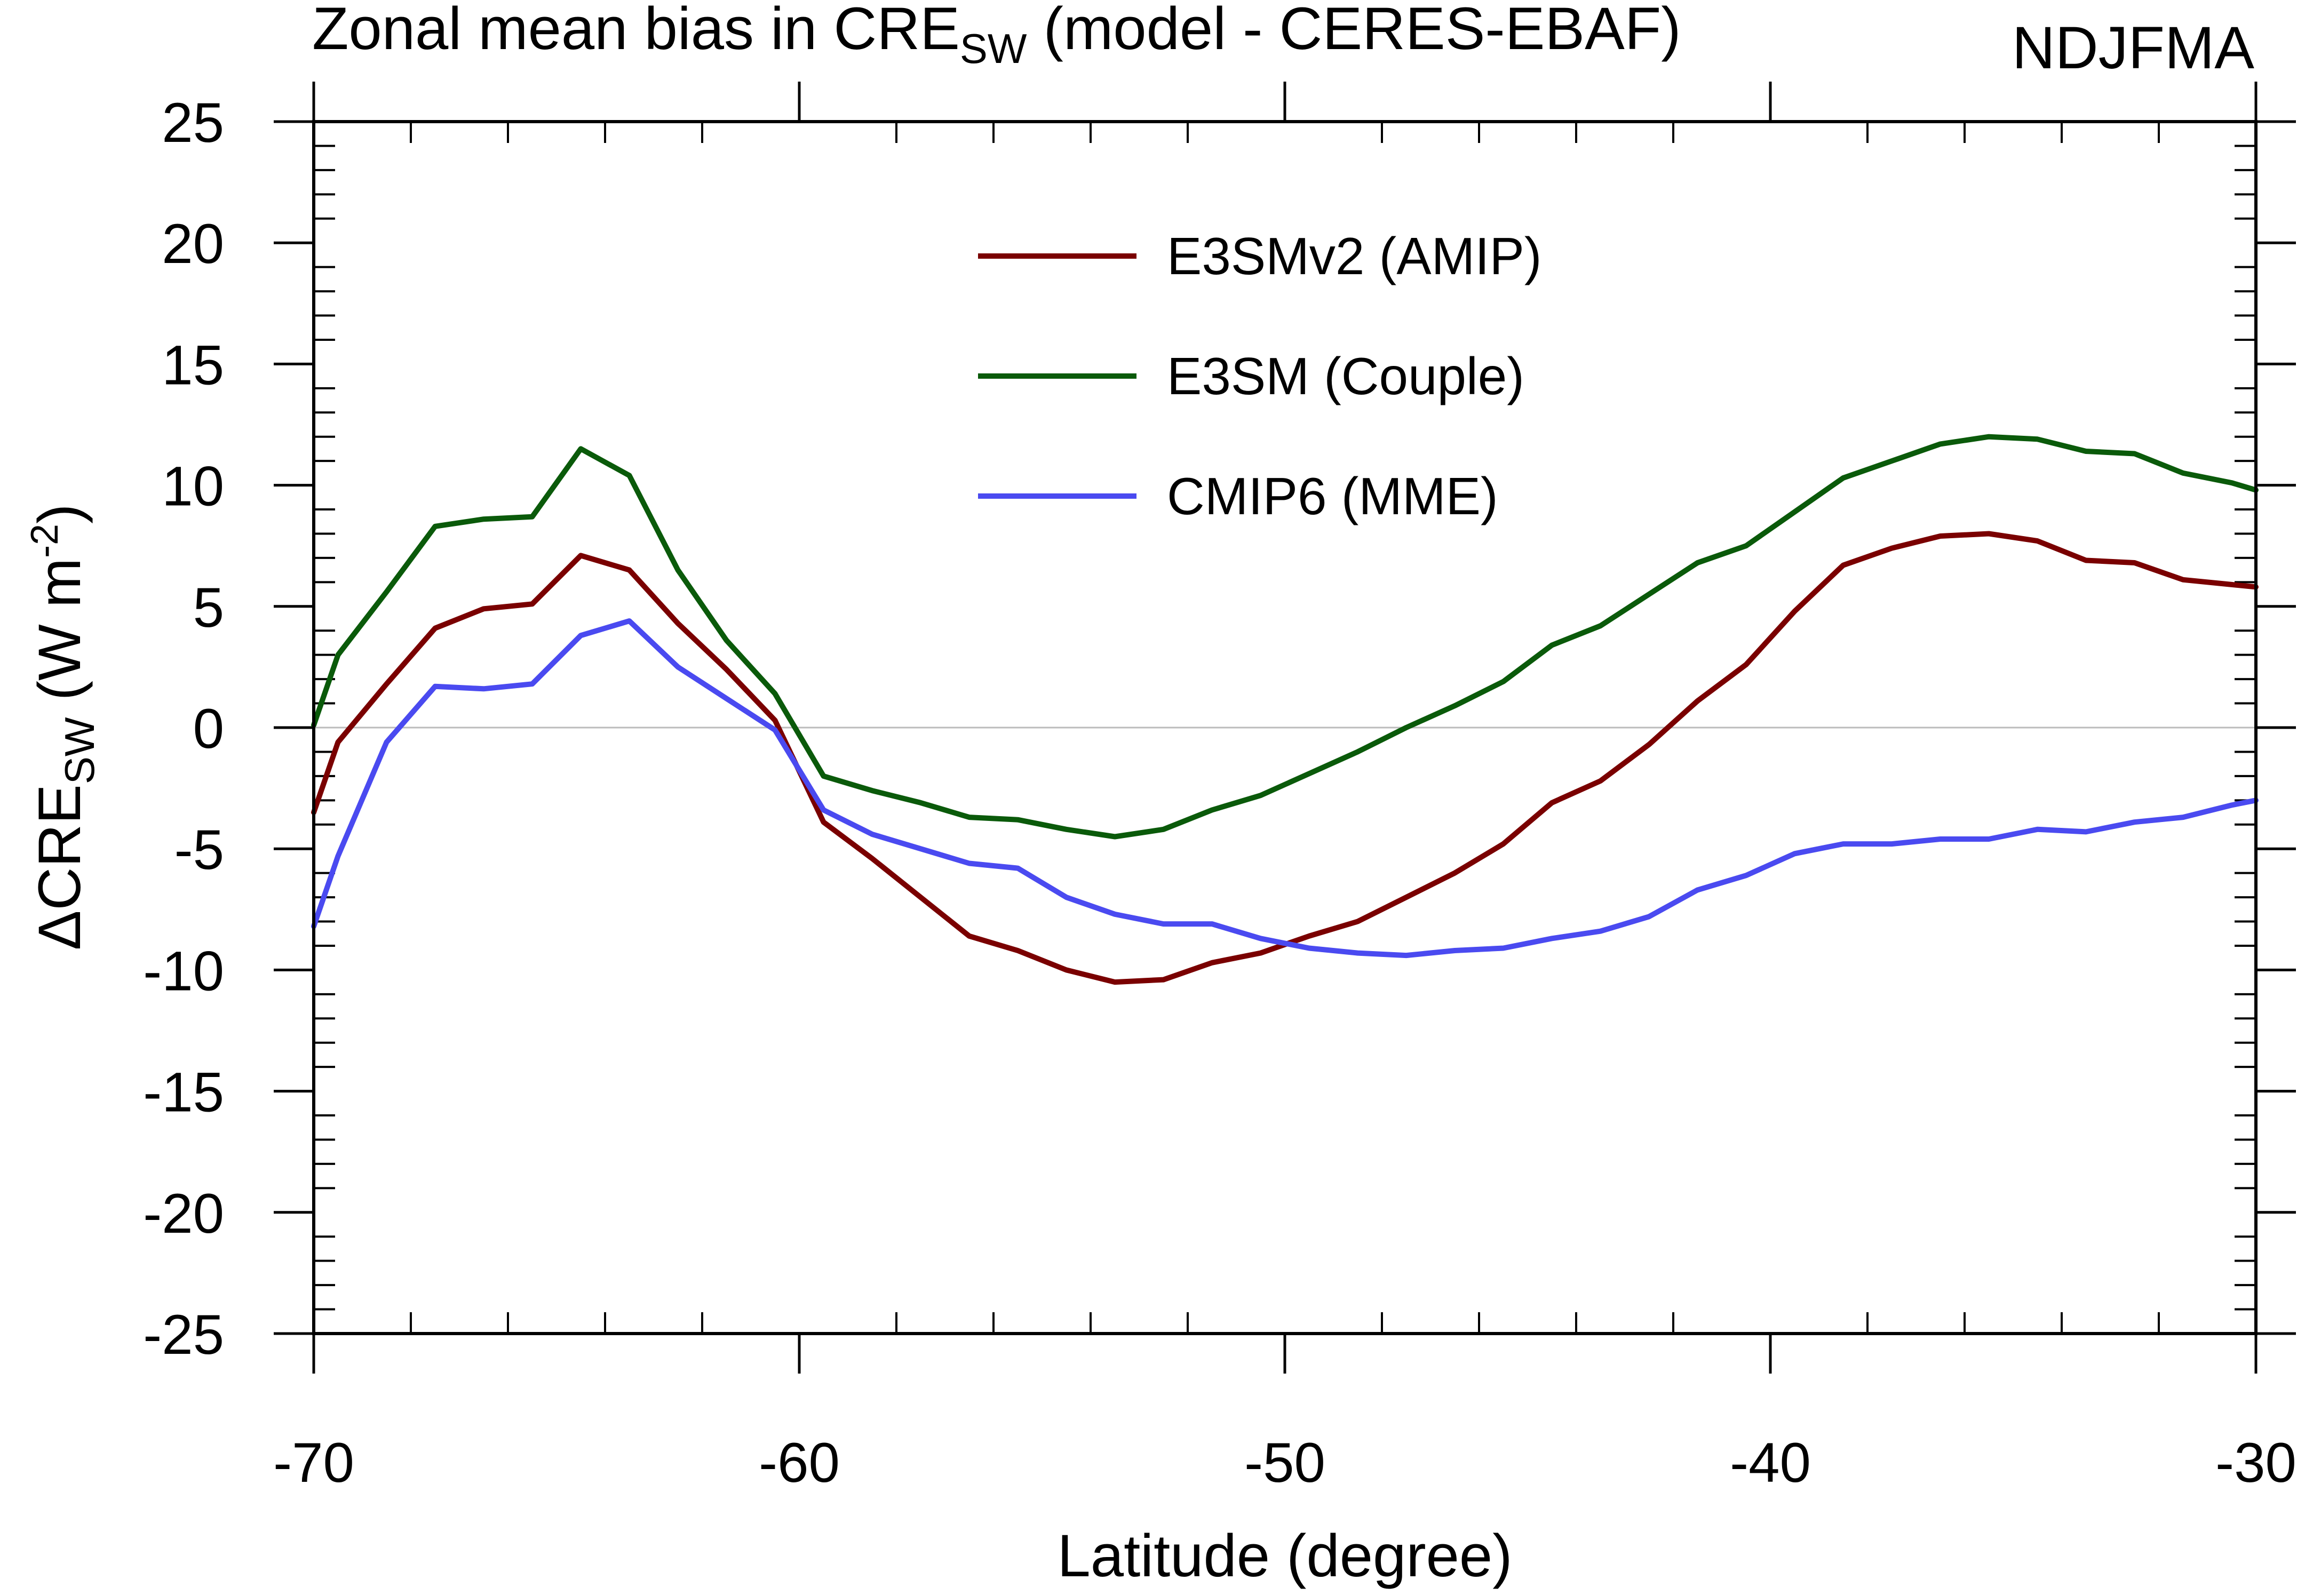 The image size is (2305, 1596). Describe the element at coordinates (1284, 1463) in the screenshot. I see `x-tick-label: -50` at that location.